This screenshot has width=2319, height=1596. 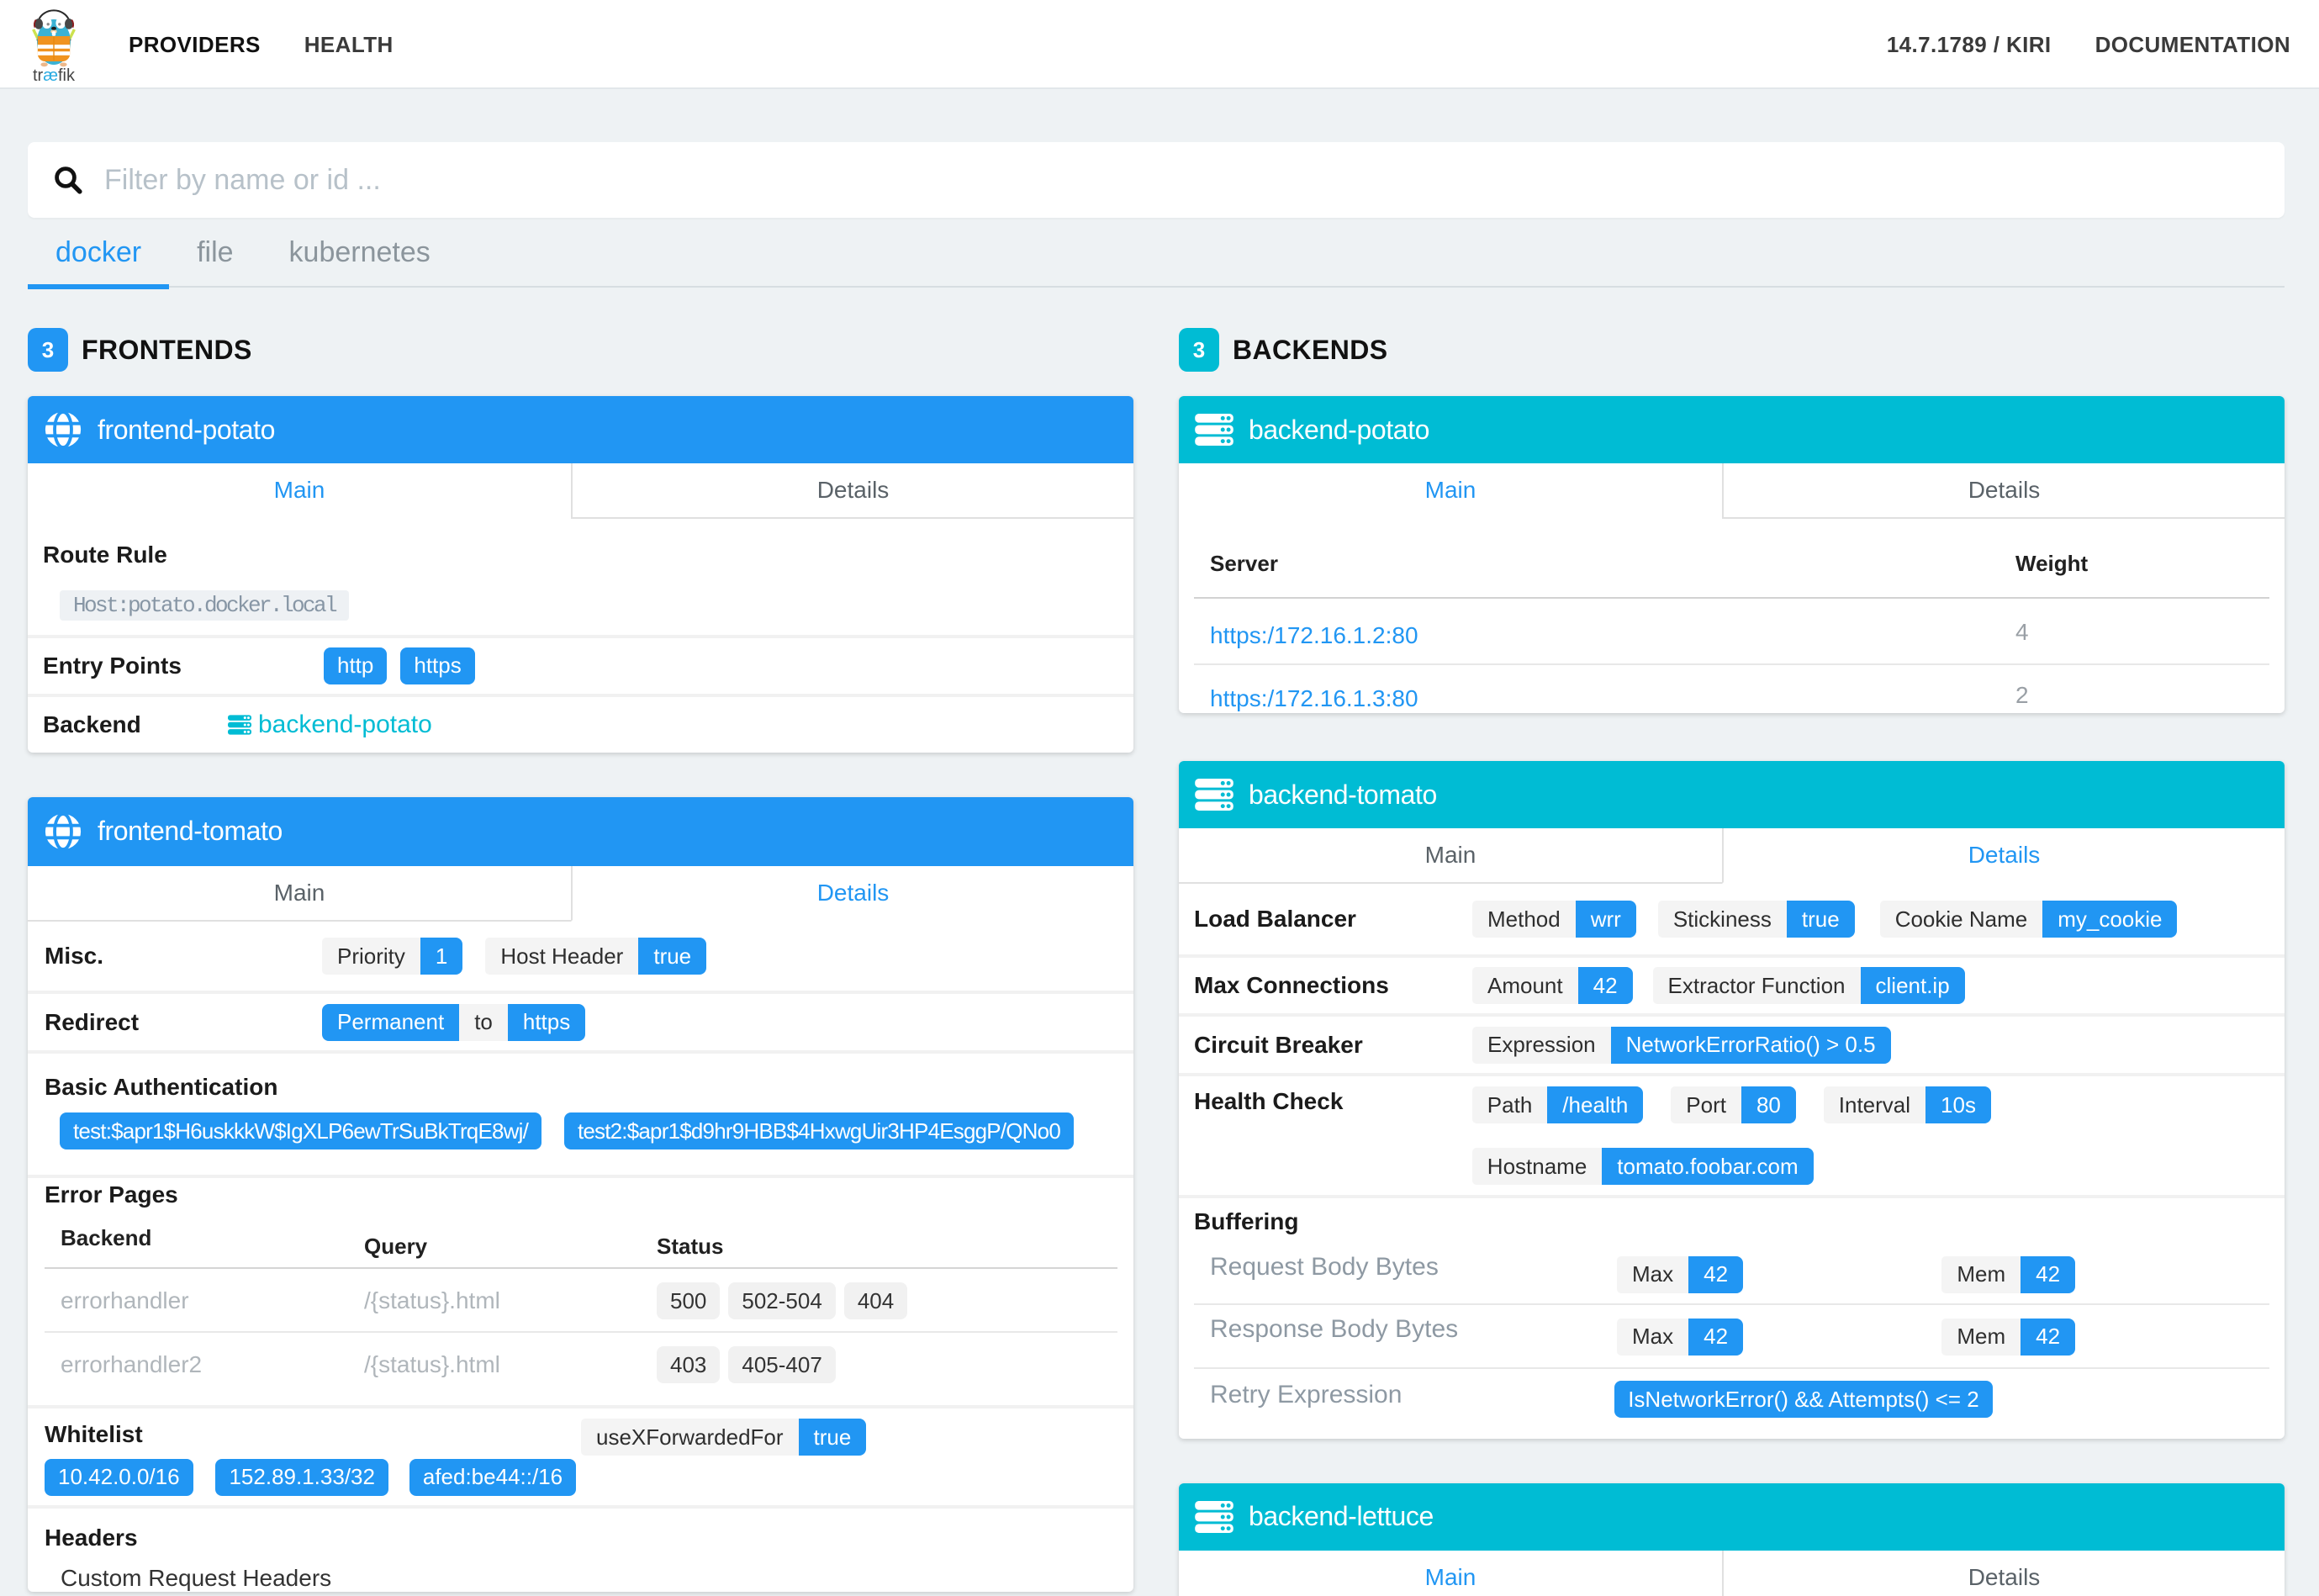 I want to click on svg-text: træfik, so click(x=54, y=74).